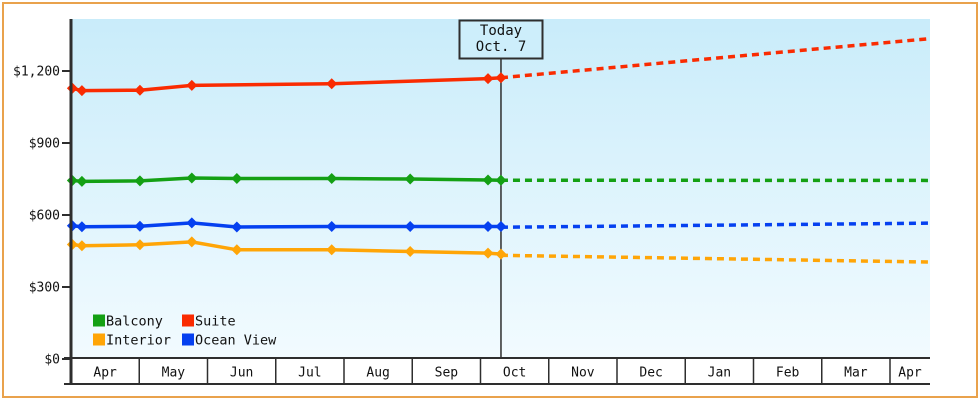 Image resolution: width=980 pixels, height=400 pixels. Describe the element at coordinates (188, 339) in the screenshot. I see `ocean-view-legend-swatch-icon` at that location.